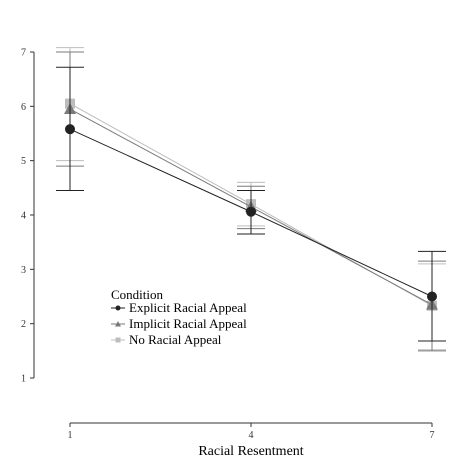 This screenshot has height=462, width=474. I want to click on legend-item-implicit-racial-appeal: Implicit Racial Appeal, so click(179, 323).